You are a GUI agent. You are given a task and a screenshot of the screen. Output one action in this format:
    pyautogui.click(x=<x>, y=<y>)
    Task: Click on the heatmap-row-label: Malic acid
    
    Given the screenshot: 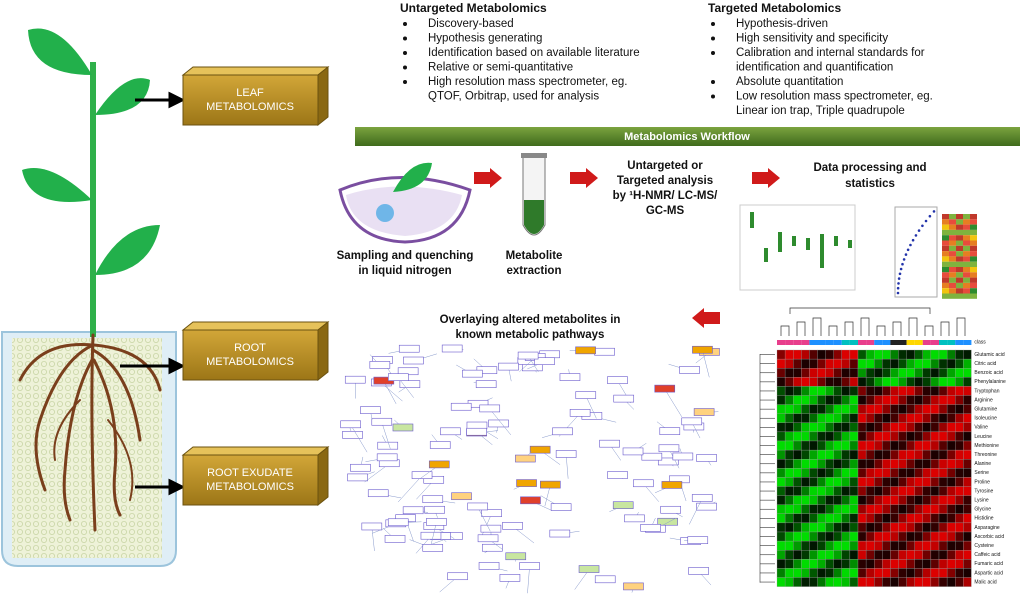 What is the action you would take?
    pyautogui.click(x=985, y=582)
    